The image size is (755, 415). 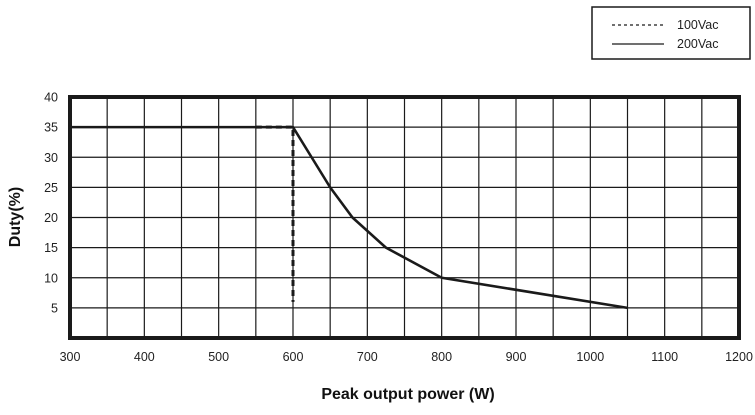 I want to click on y-tick-label: 25, so click(x=51, y=188).